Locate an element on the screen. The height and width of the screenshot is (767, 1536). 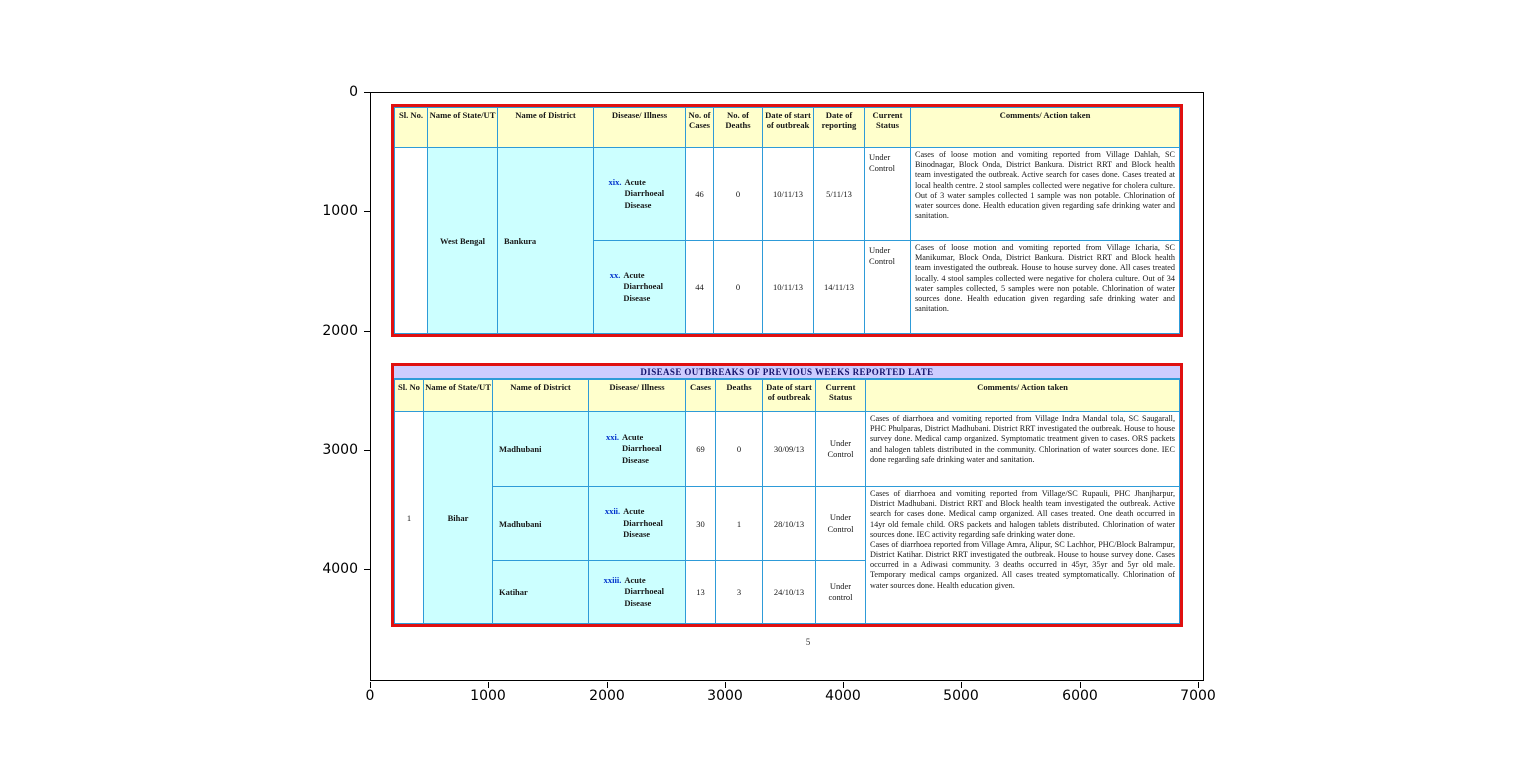
cases-cell: 44 is located at coordinates (699, 287).